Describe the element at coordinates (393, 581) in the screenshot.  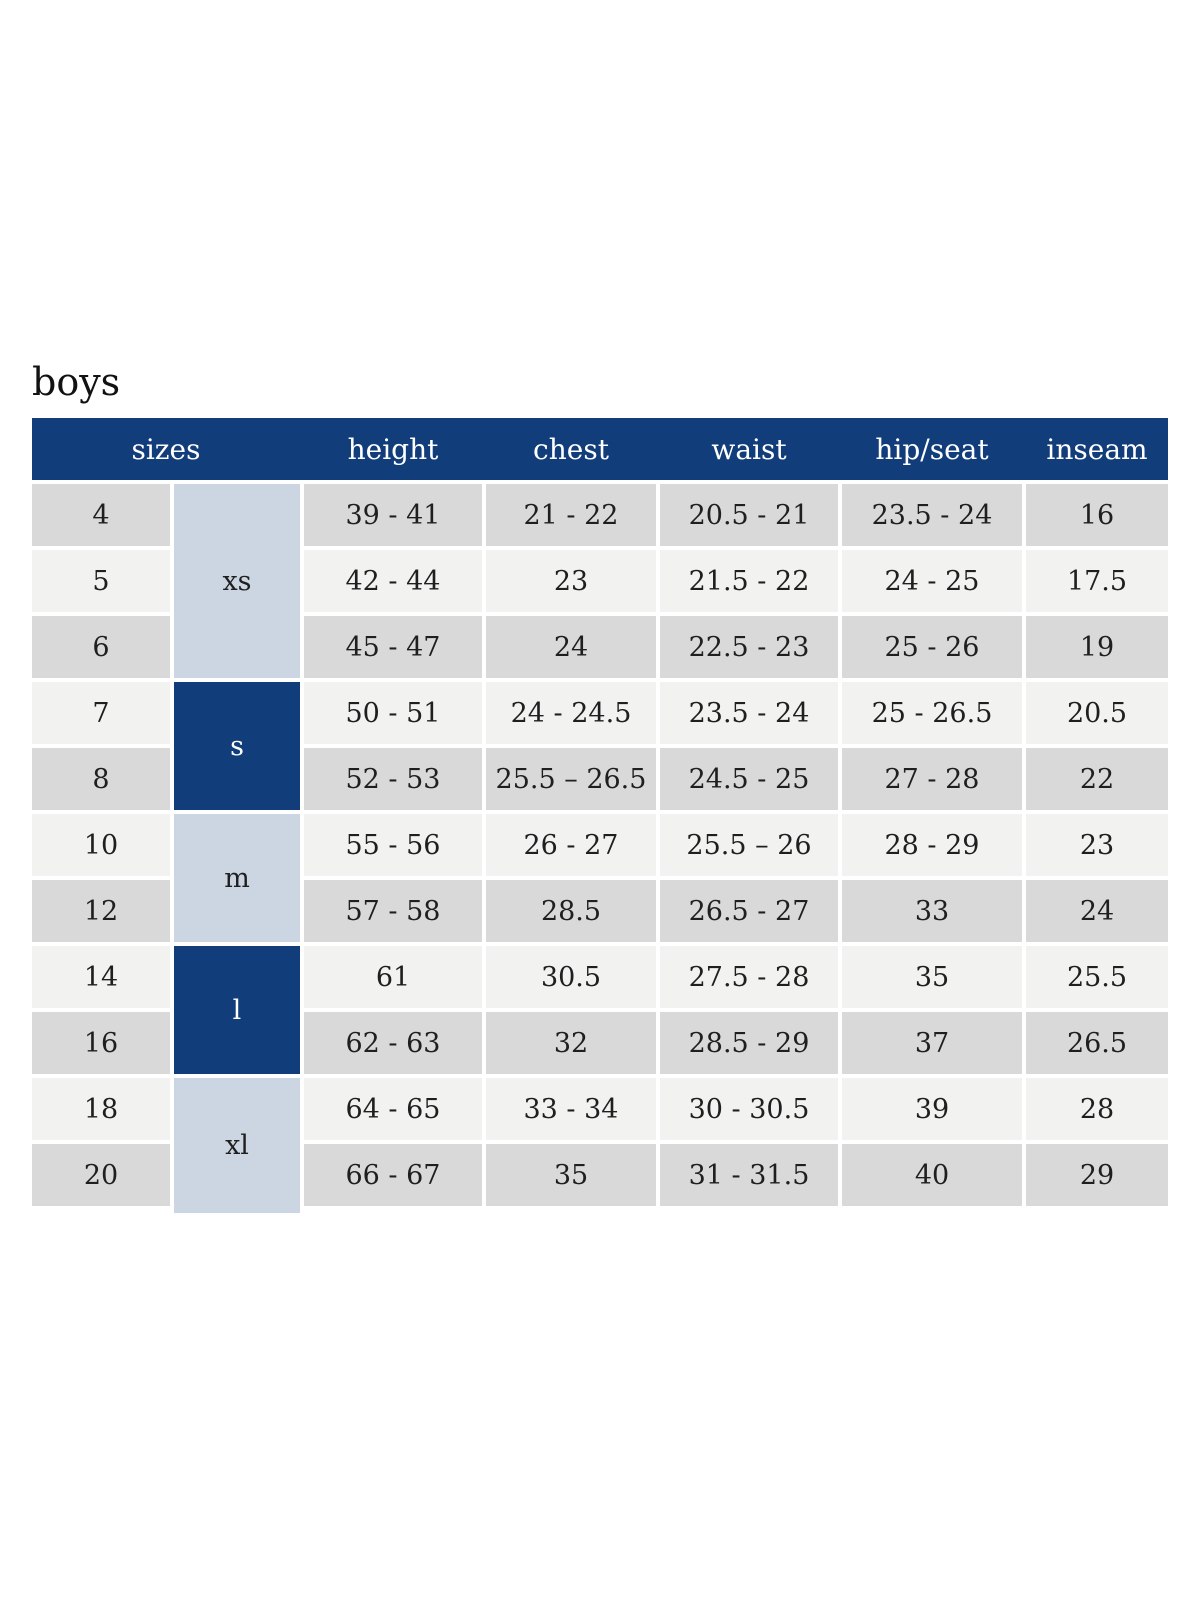
I see `cell-height: 42 - 44` at that location.